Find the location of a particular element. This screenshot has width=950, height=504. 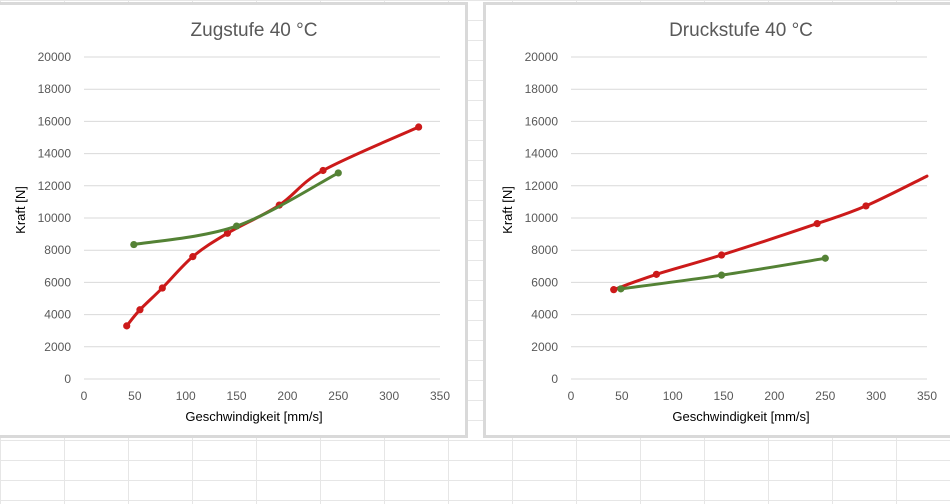

chart-0-y-axis-label: Kraft [N] is located at coordinates (20, 210).